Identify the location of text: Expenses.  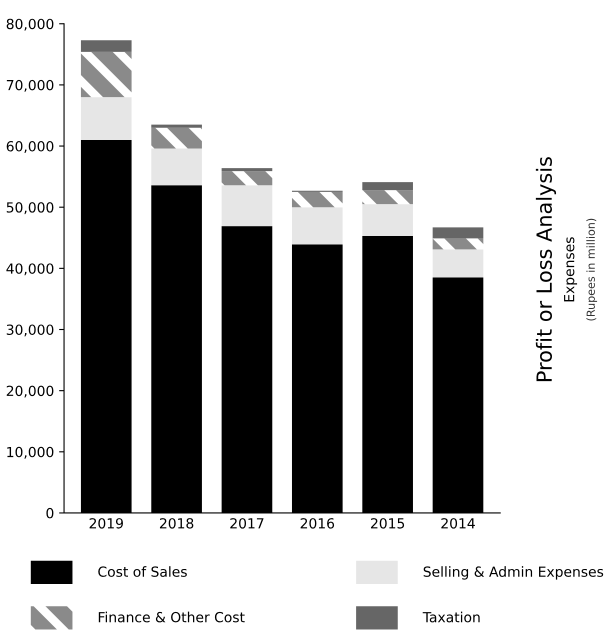
(571, 269).